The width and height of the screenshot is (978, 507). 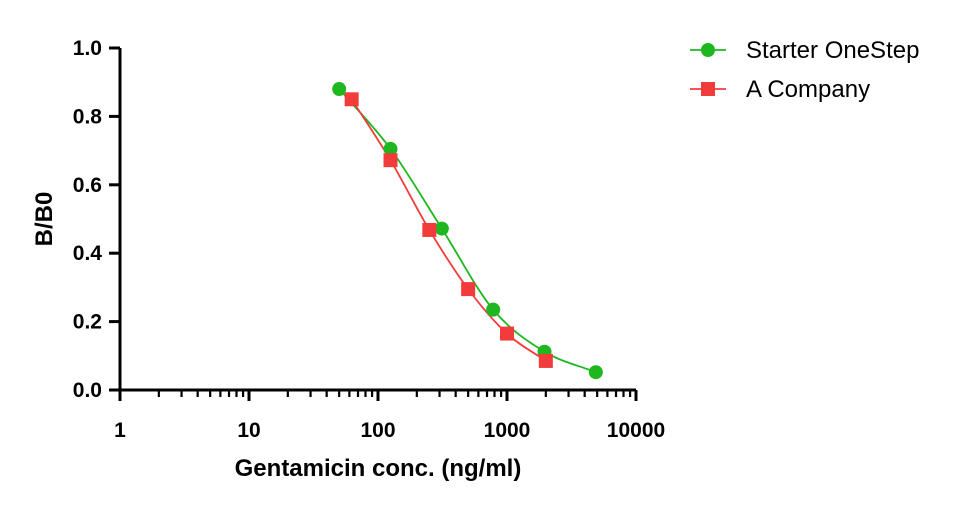 I want to click on legend-label-series-2: A Company, so click(x=808, y=89).